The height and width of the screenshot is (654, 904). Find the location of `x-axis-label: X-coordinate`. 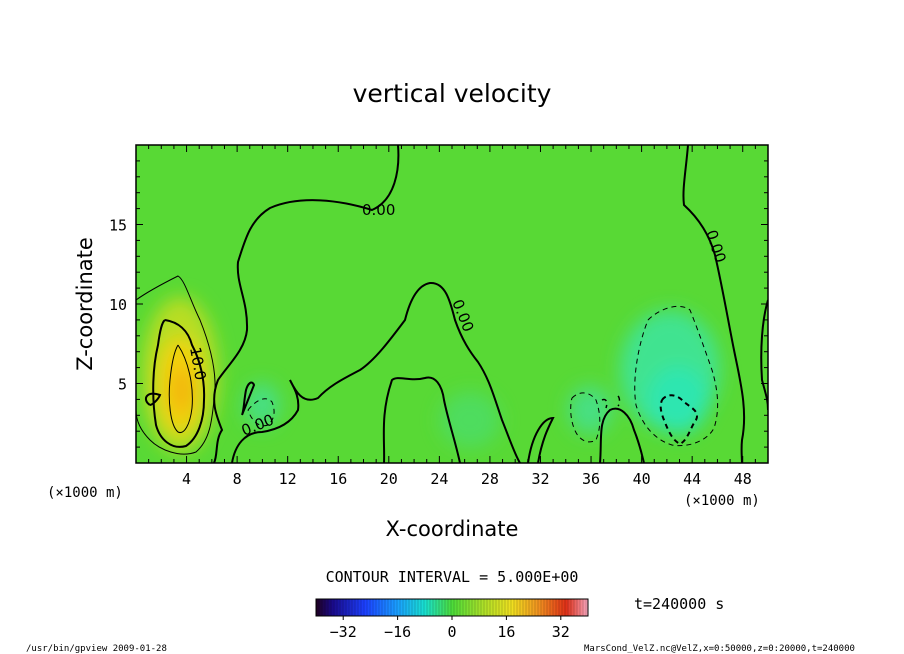

x-axis-label: X-coordinate is located at coordinates (452, 529).